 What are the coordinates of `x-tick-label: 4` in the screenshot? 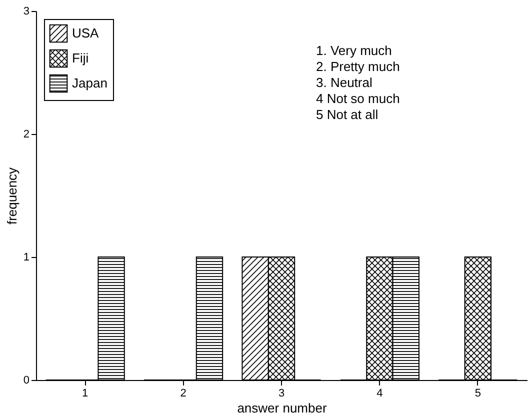 It's located at (379, 394).